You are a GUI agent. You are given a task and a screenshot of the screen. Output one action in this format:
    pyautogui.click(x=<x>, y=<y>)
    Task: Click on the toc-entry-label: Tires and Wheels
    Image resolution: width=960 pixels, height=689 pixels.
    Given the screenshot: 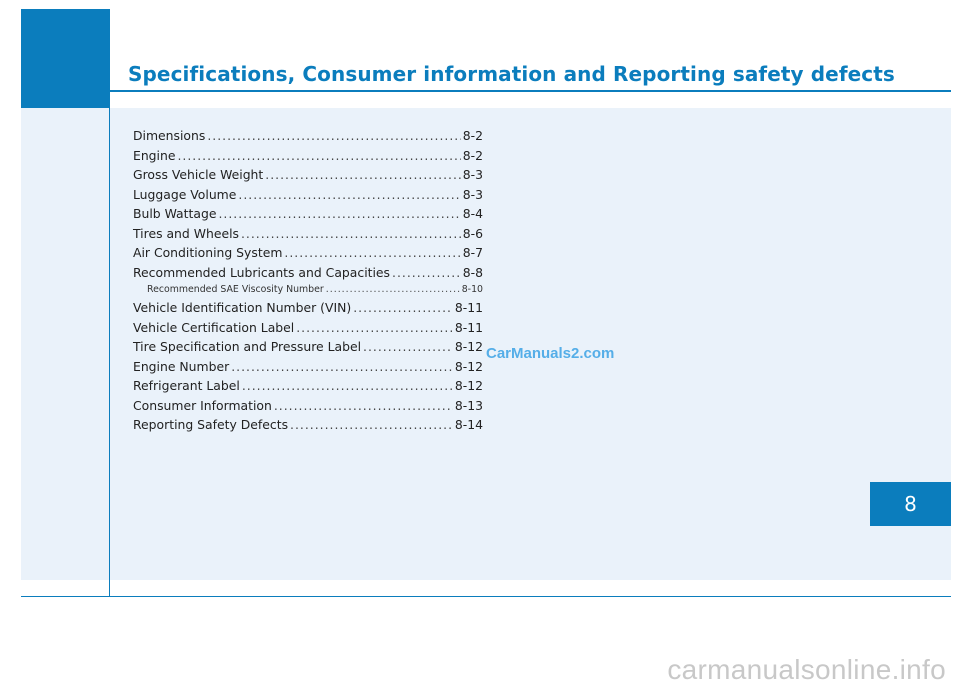 What is the action you would take?
    pyautogui.click(x=186, y=233)
    